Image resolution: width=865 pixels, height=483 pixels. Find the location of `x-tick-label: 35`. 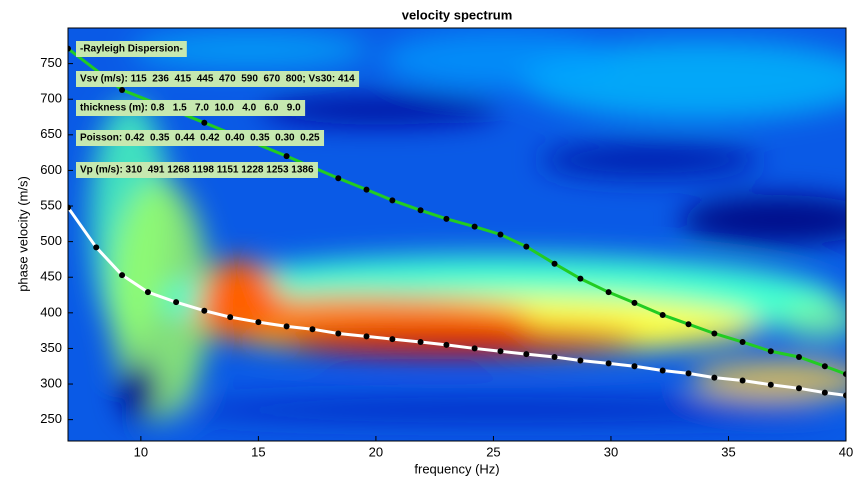

x-tick-label: 35 is located at coordinates (728, 451).